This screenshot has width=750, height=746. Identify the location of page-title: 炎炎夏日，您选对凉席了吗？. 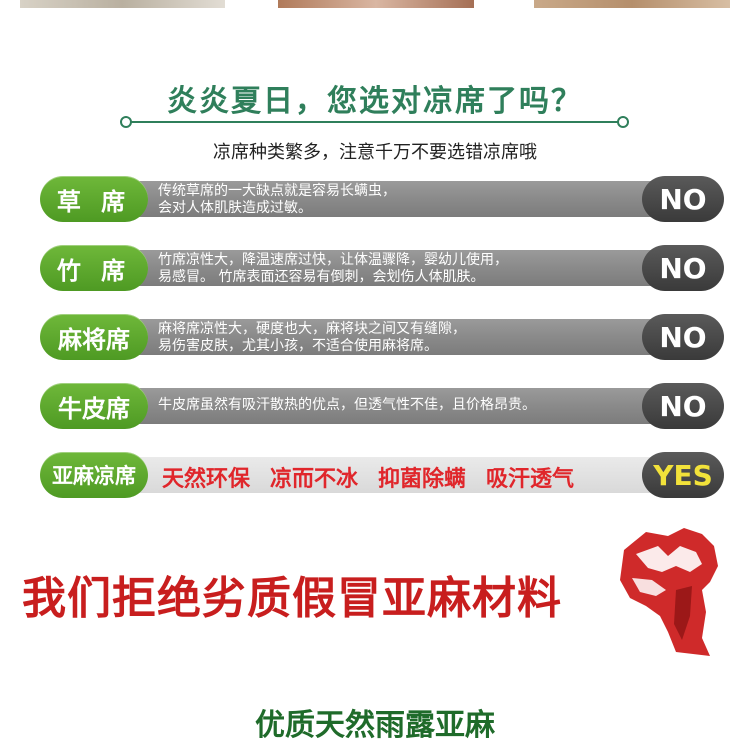
(375, 101).